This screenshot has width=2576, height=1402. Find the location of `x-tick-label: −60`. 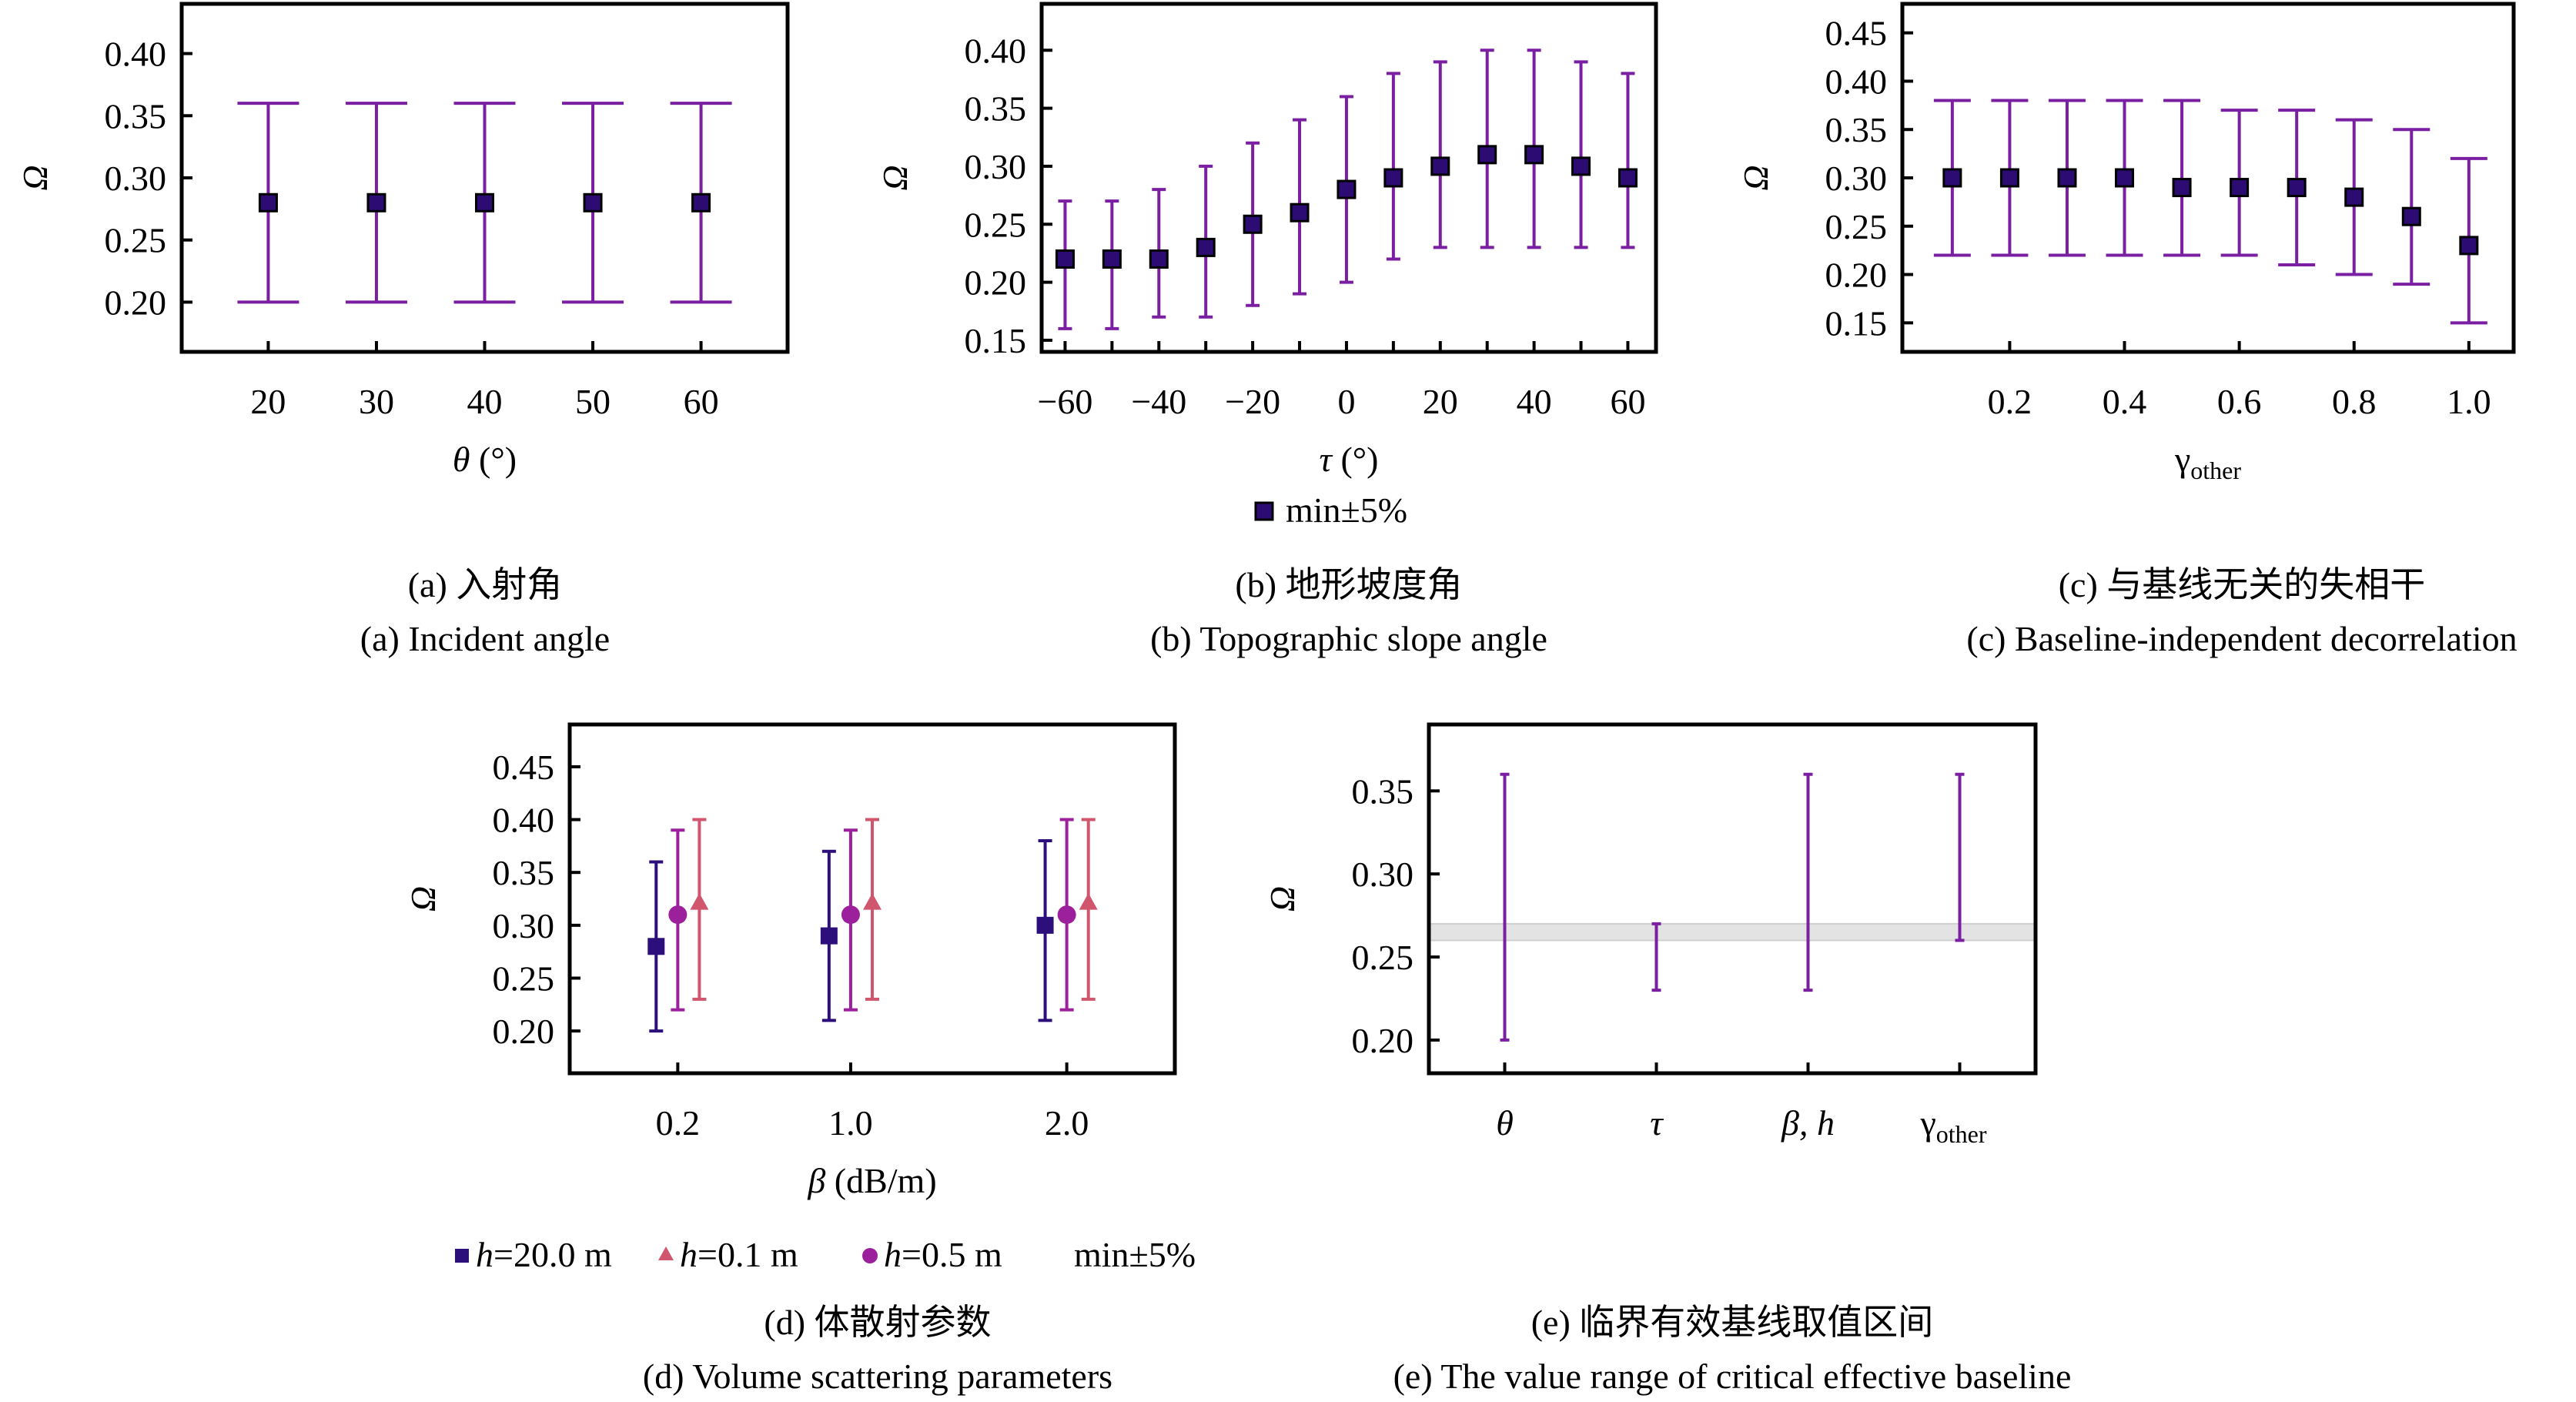

x-tick-label: −60 is located at coordinates (1064, 401).